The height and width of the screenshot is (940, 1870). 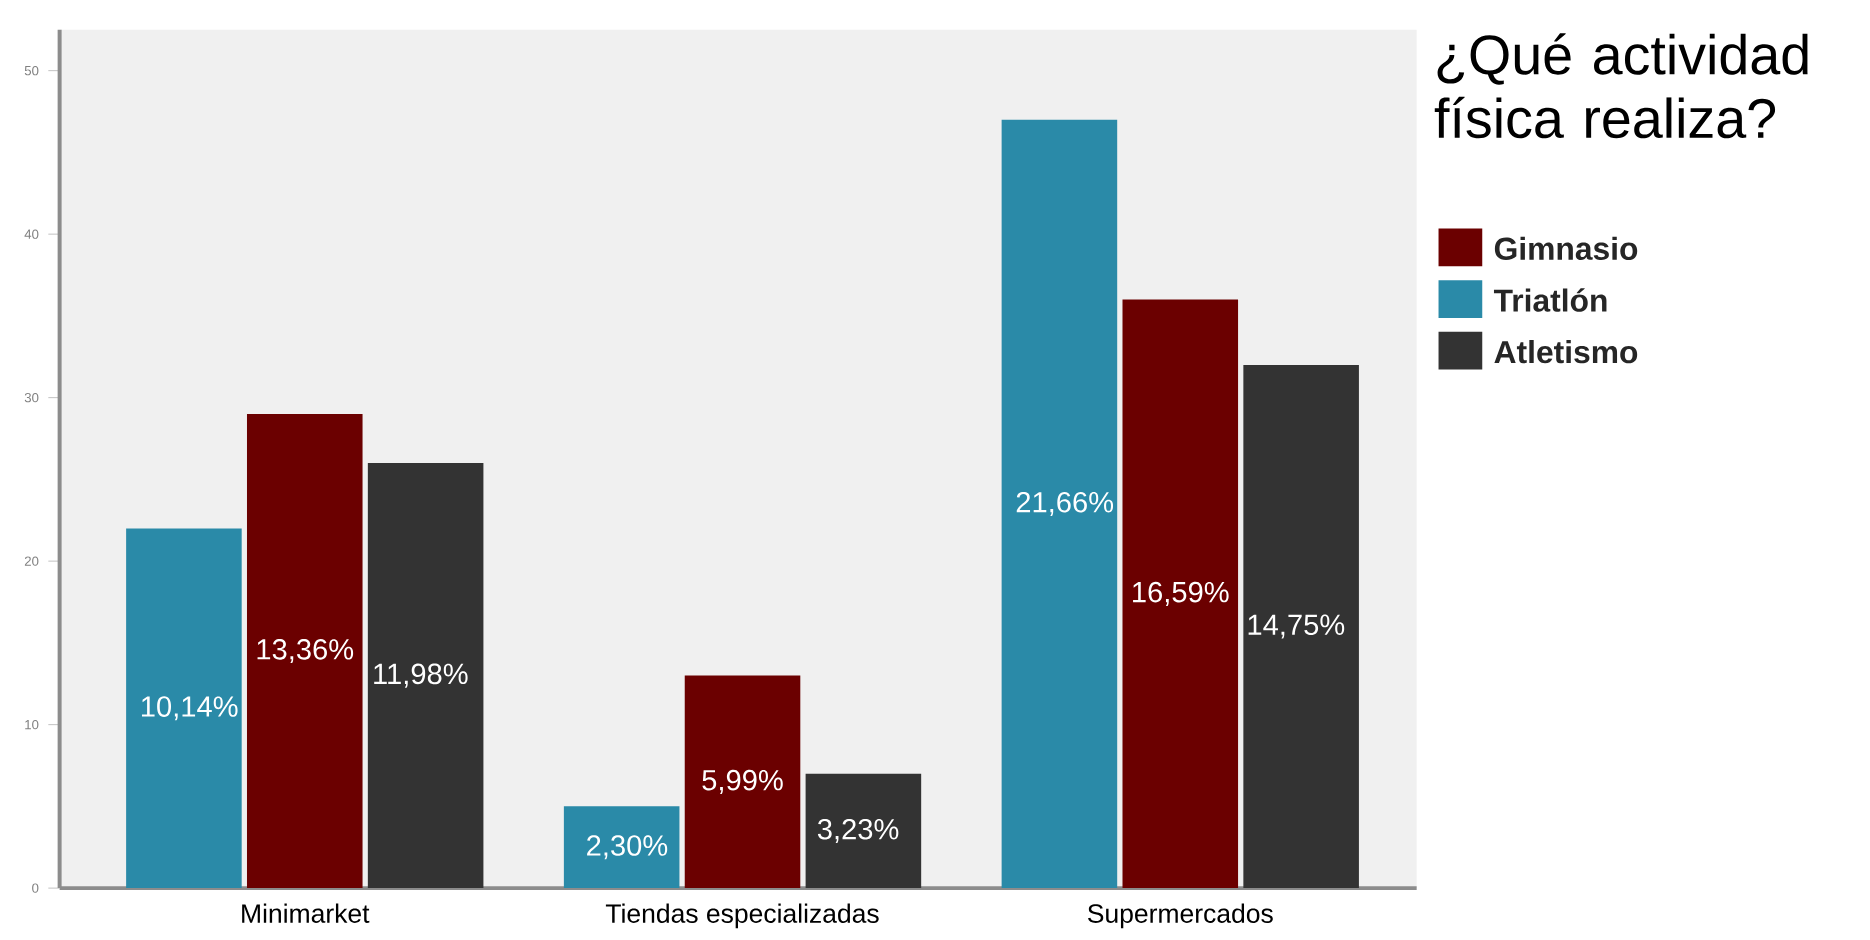 What do you see at coordinates (1566, 352) in the screenshot?
I see `legend-label: Atletismo` at bounding box center [1566, 352].